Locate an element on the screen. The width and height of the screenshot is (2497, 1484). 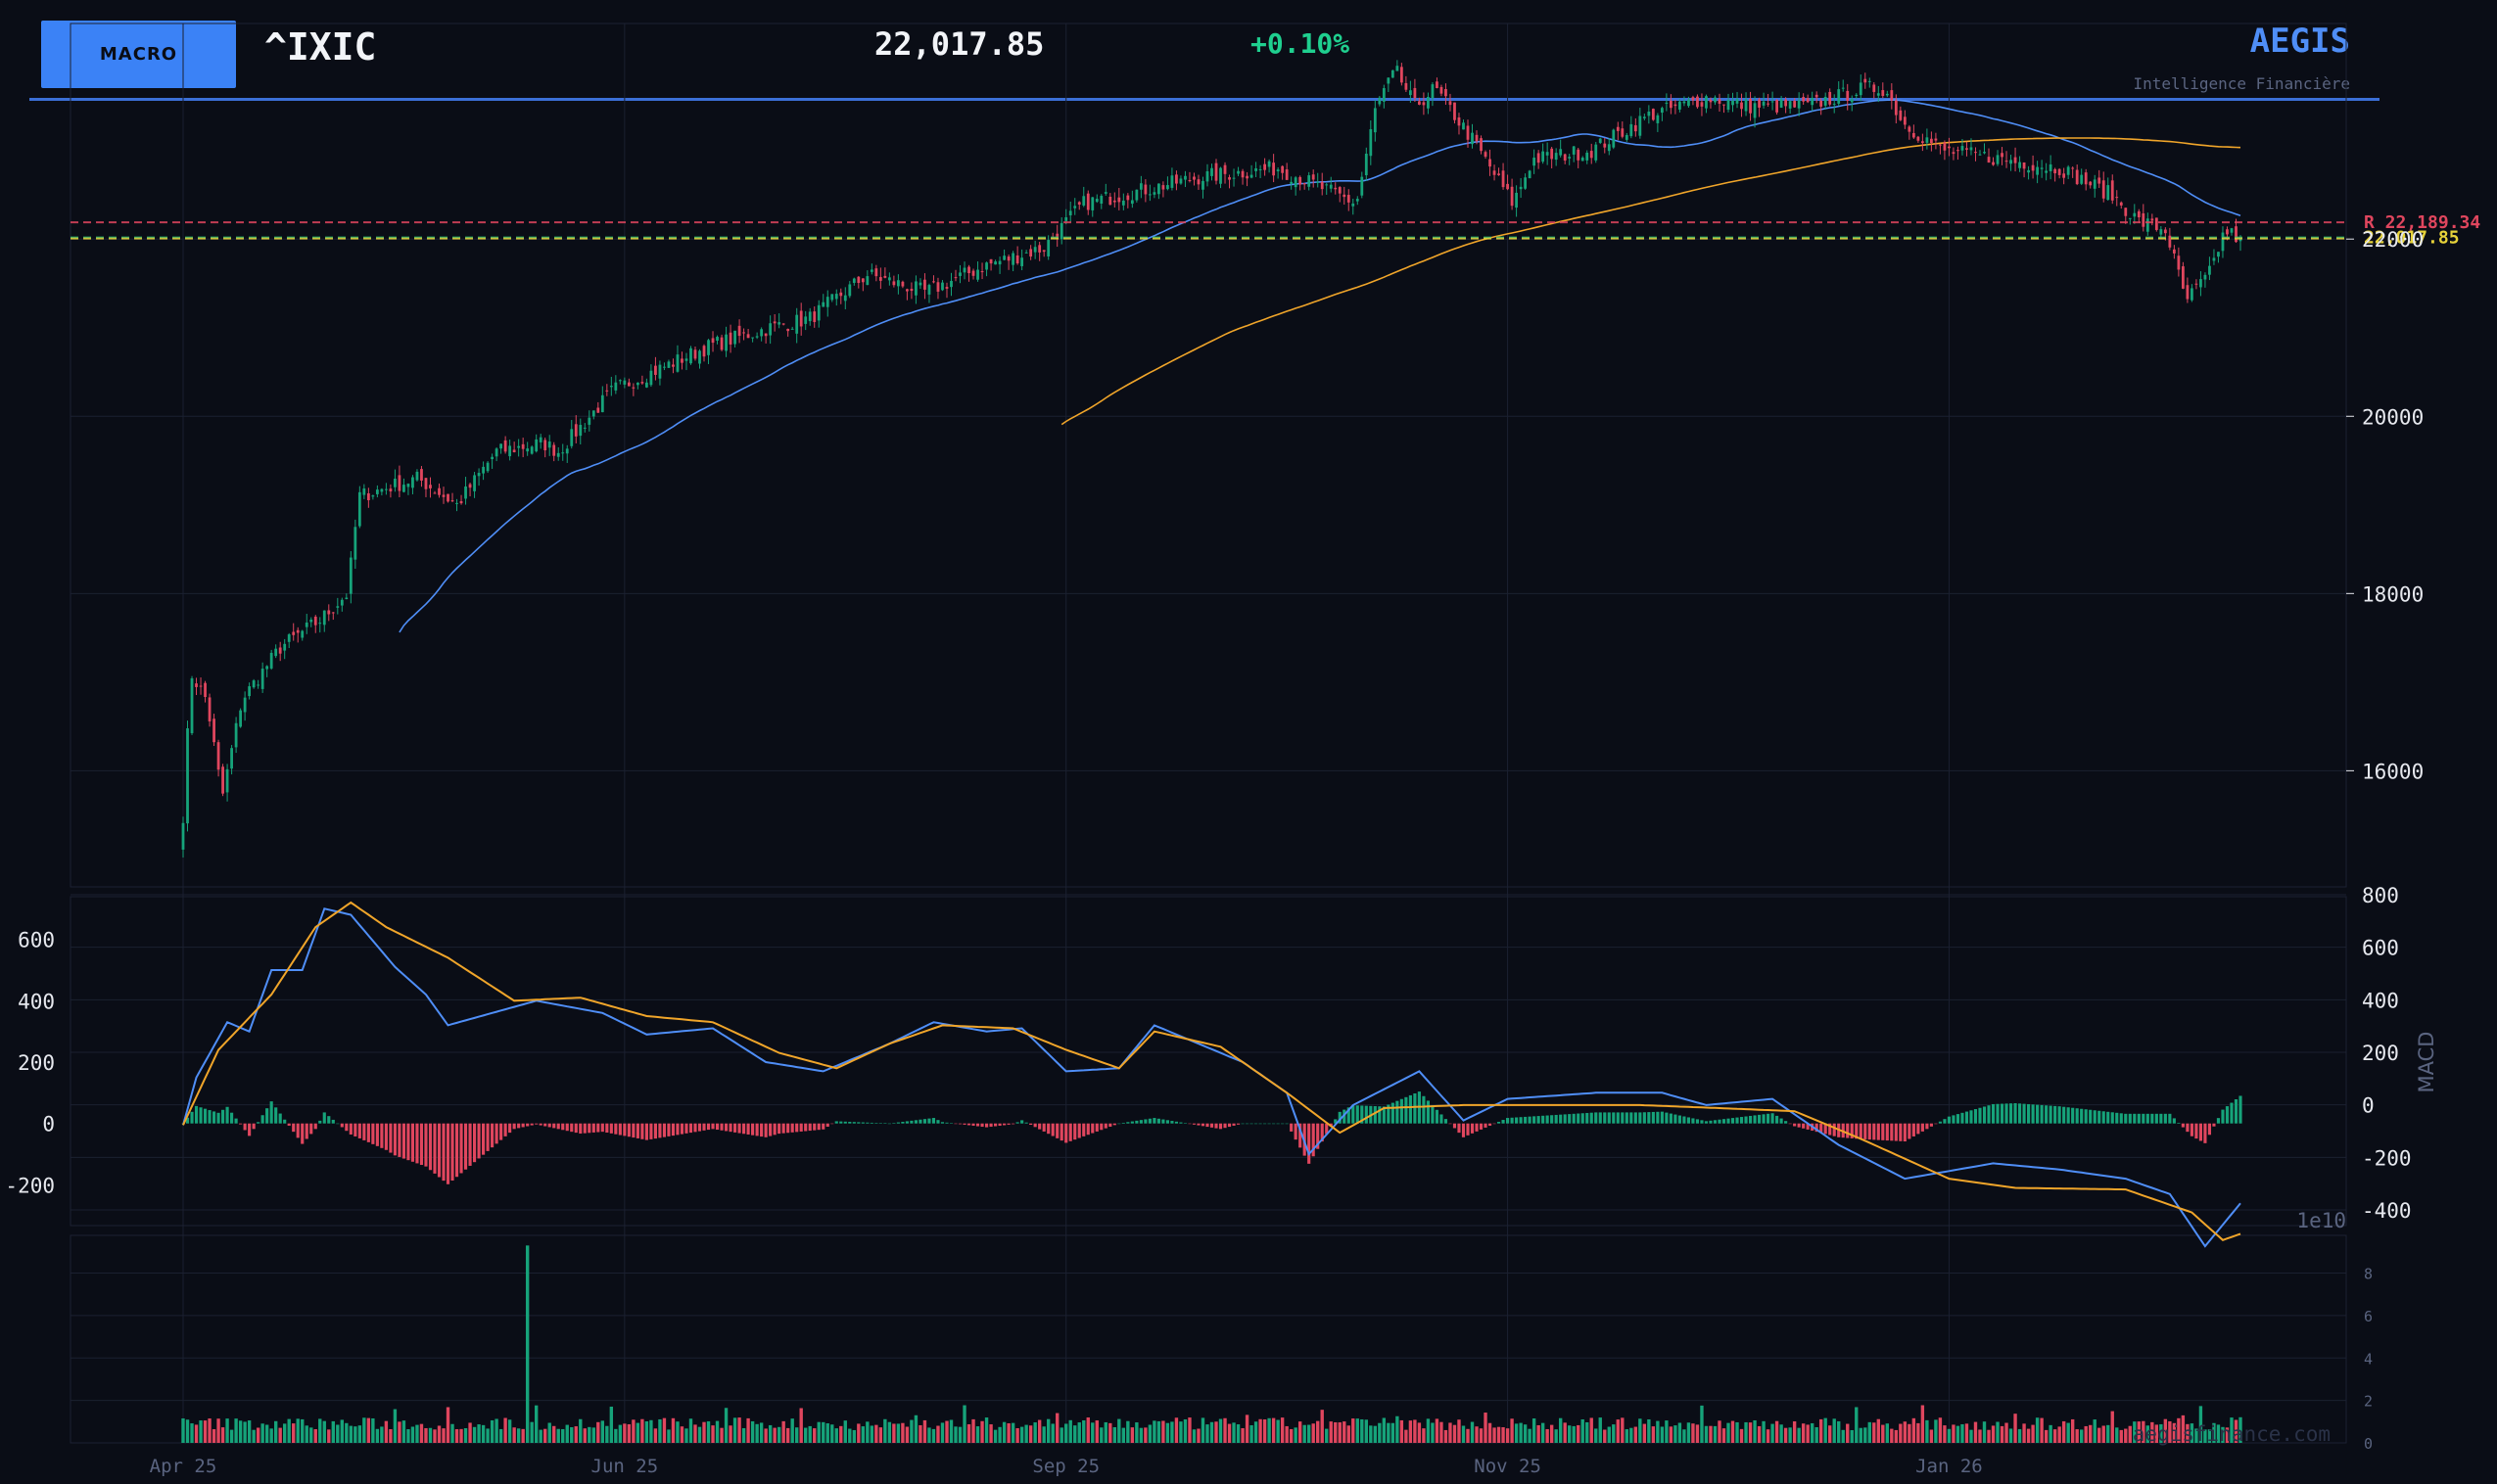
macro-badge: MACRO is located at coordinates (139, 54).